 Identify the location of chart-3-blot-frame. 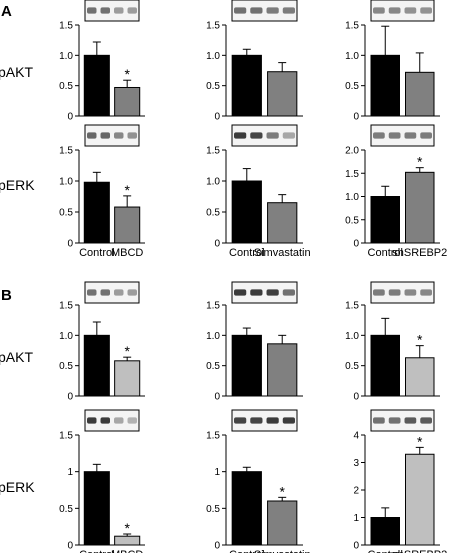
(402, 11).